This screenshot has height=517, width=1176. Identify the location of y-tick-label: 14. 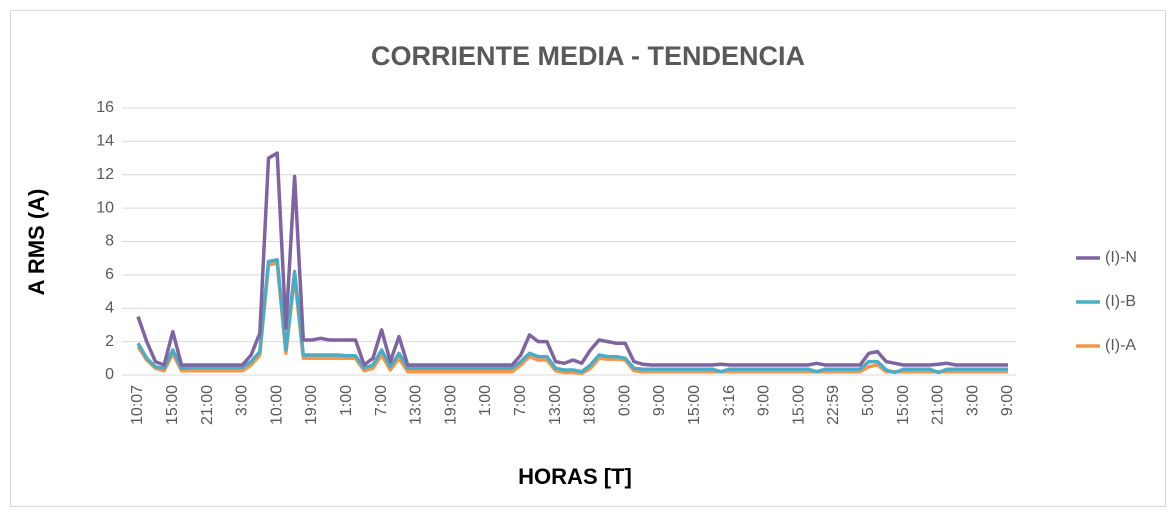
(105, 141).